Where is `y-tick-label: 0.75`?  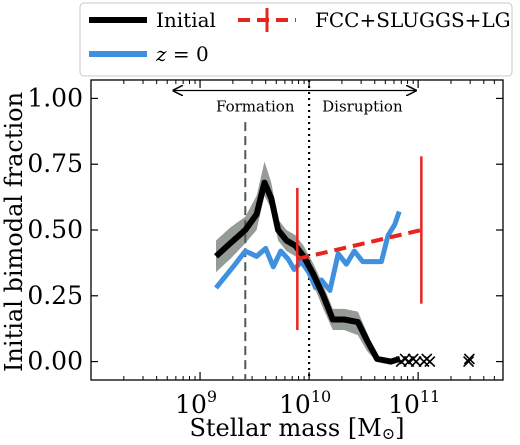
y-tick-label: 0.75 is located at coordinates (55, 163).